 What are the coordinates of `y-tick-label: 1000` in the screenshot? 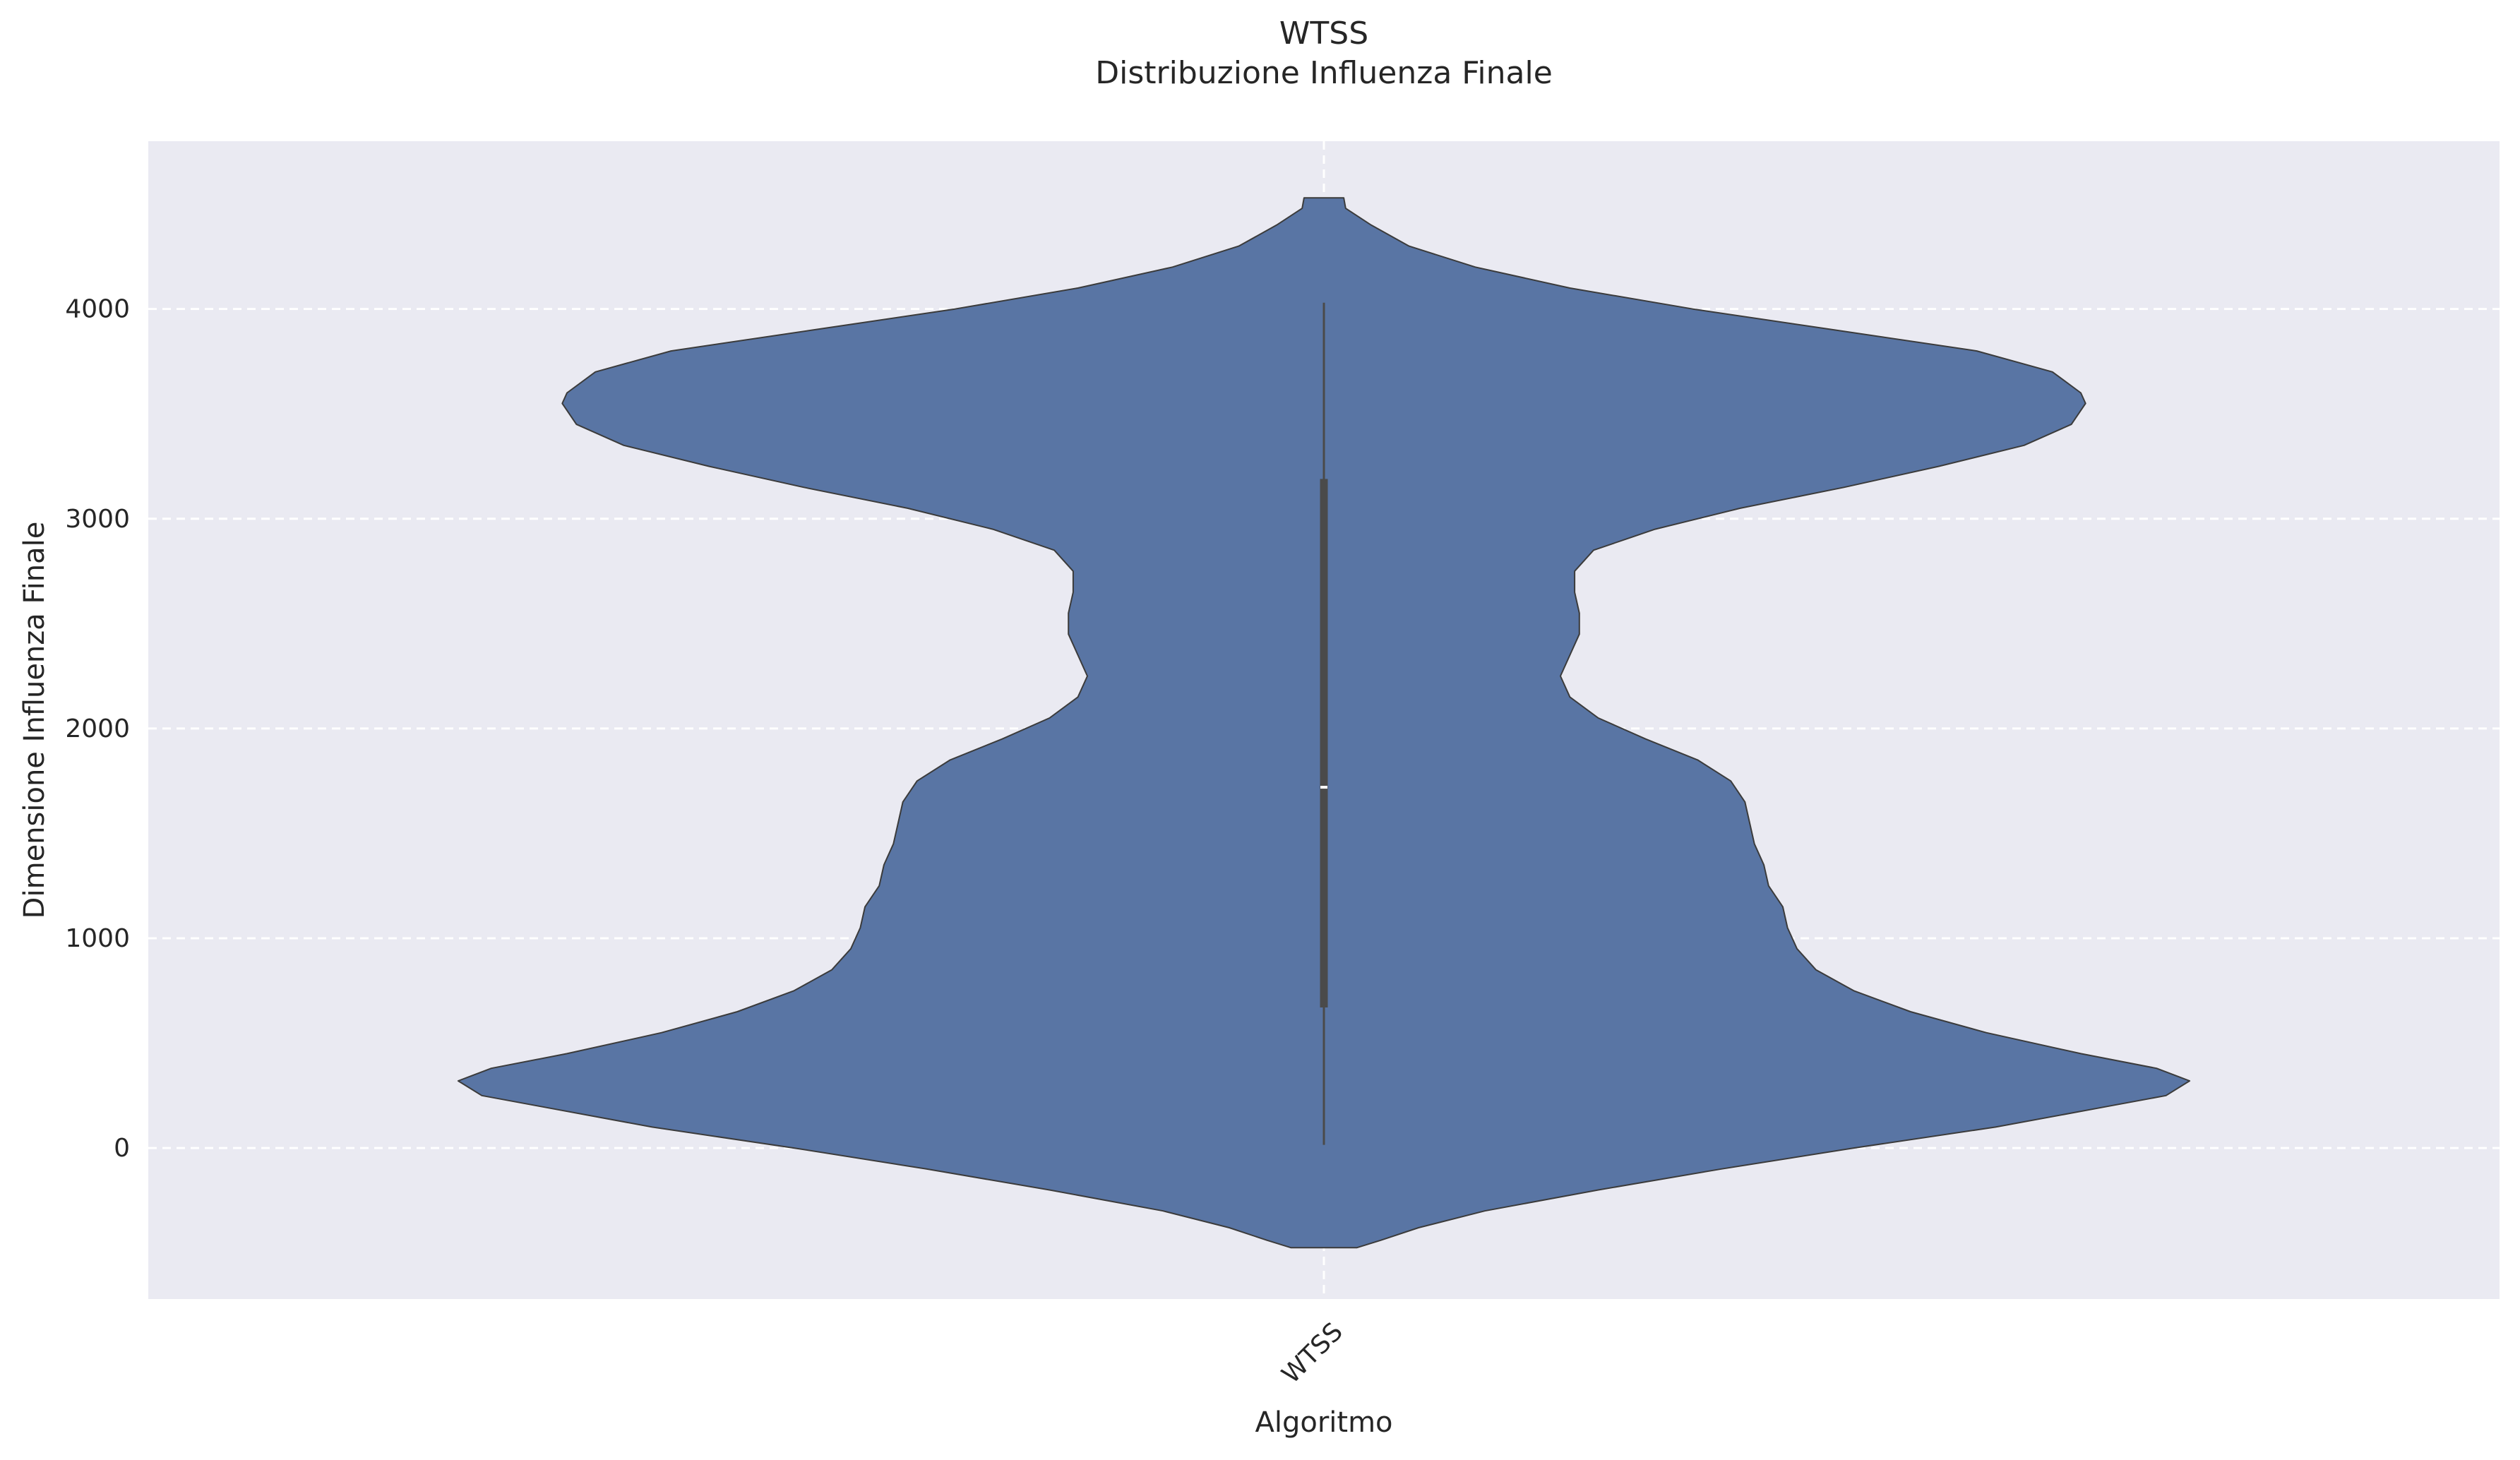 It's located at (97, 938).